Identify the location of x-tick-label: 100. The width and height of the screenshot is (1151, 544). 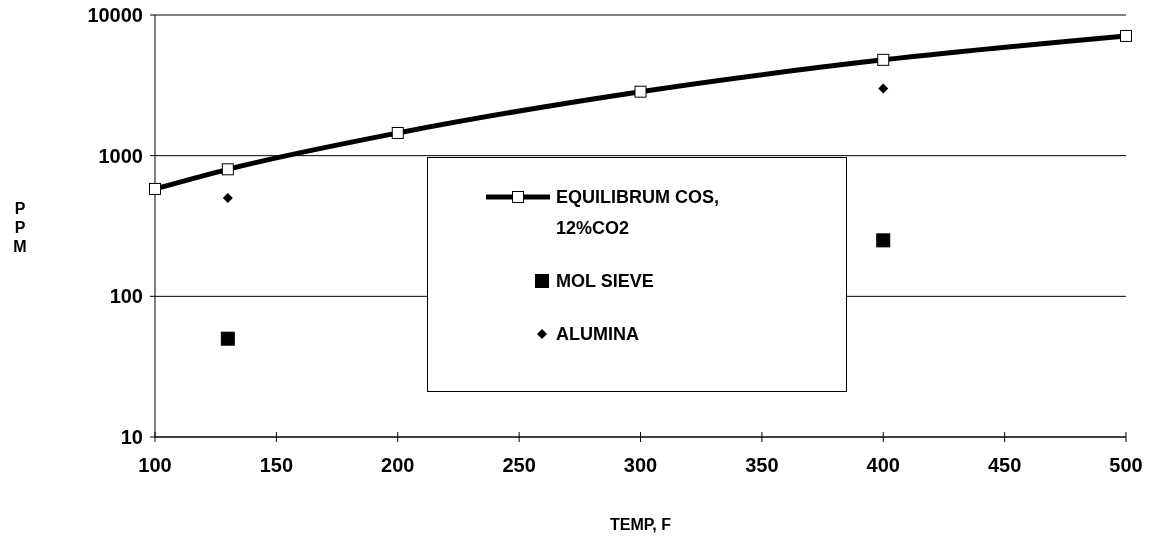
(155, 465).